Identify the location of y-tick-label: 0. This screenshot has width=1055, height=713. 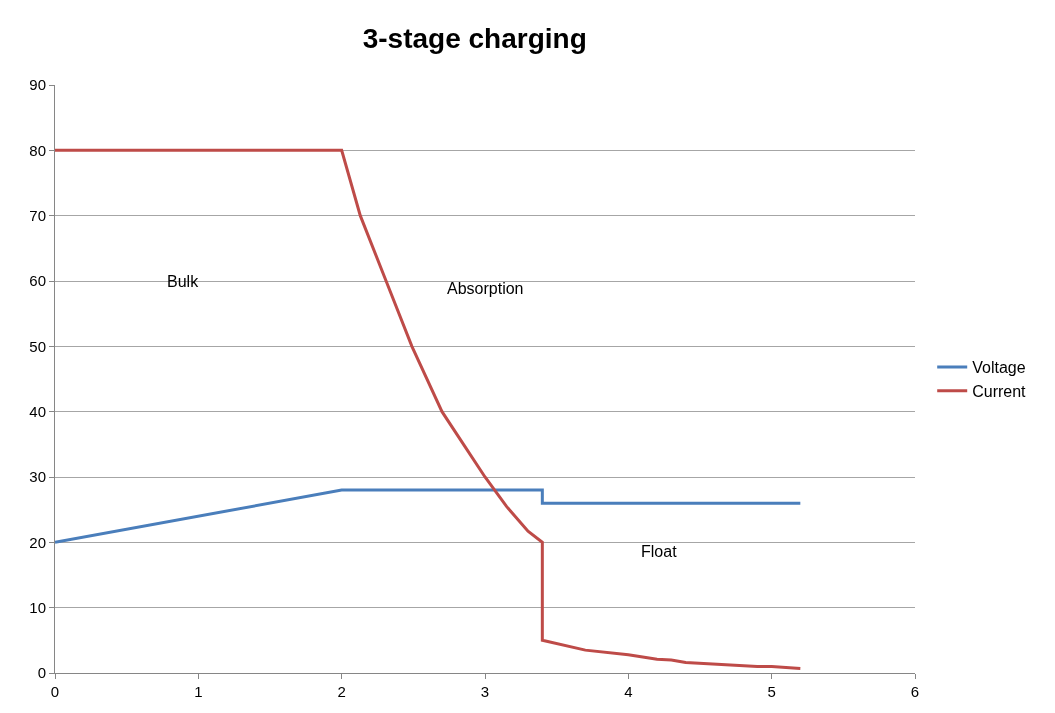
(41, 673).